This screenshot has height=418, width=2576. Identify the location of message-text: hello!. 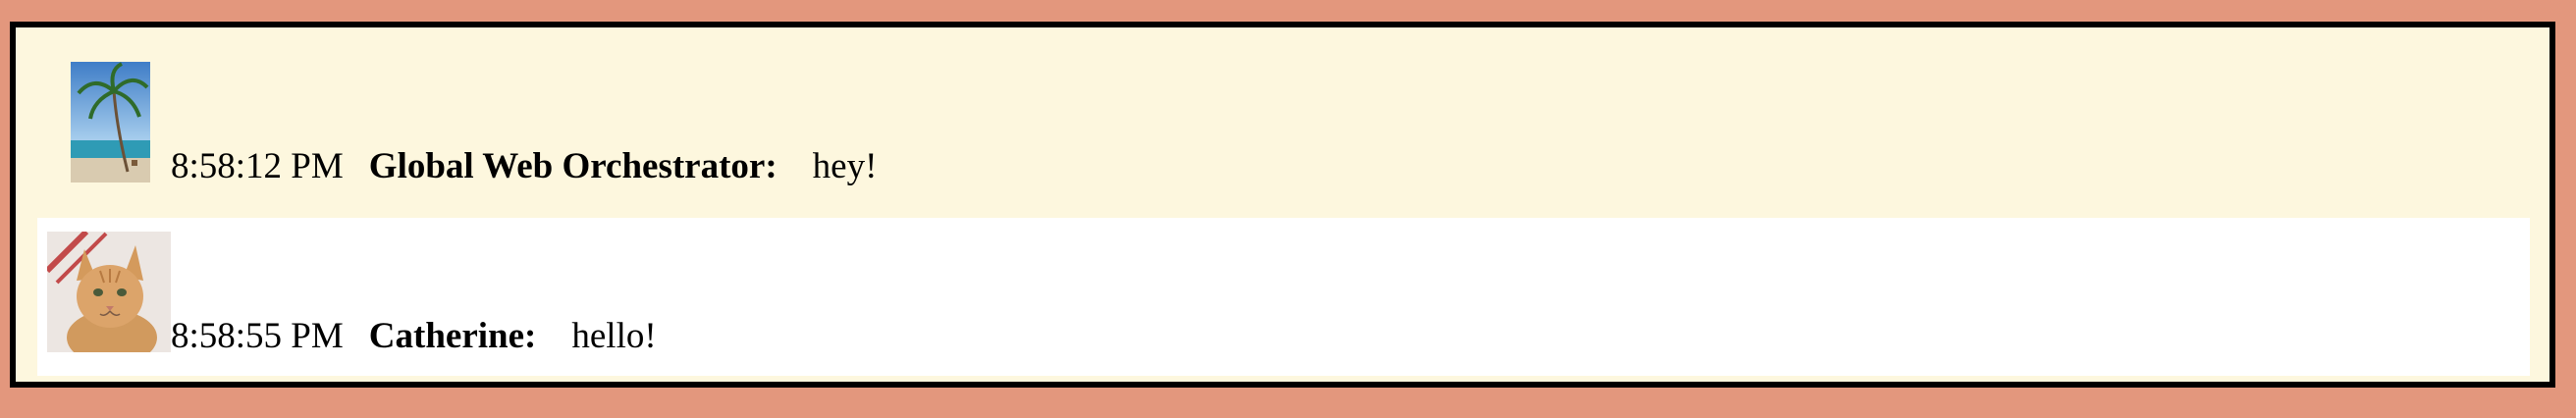
(614, 336).